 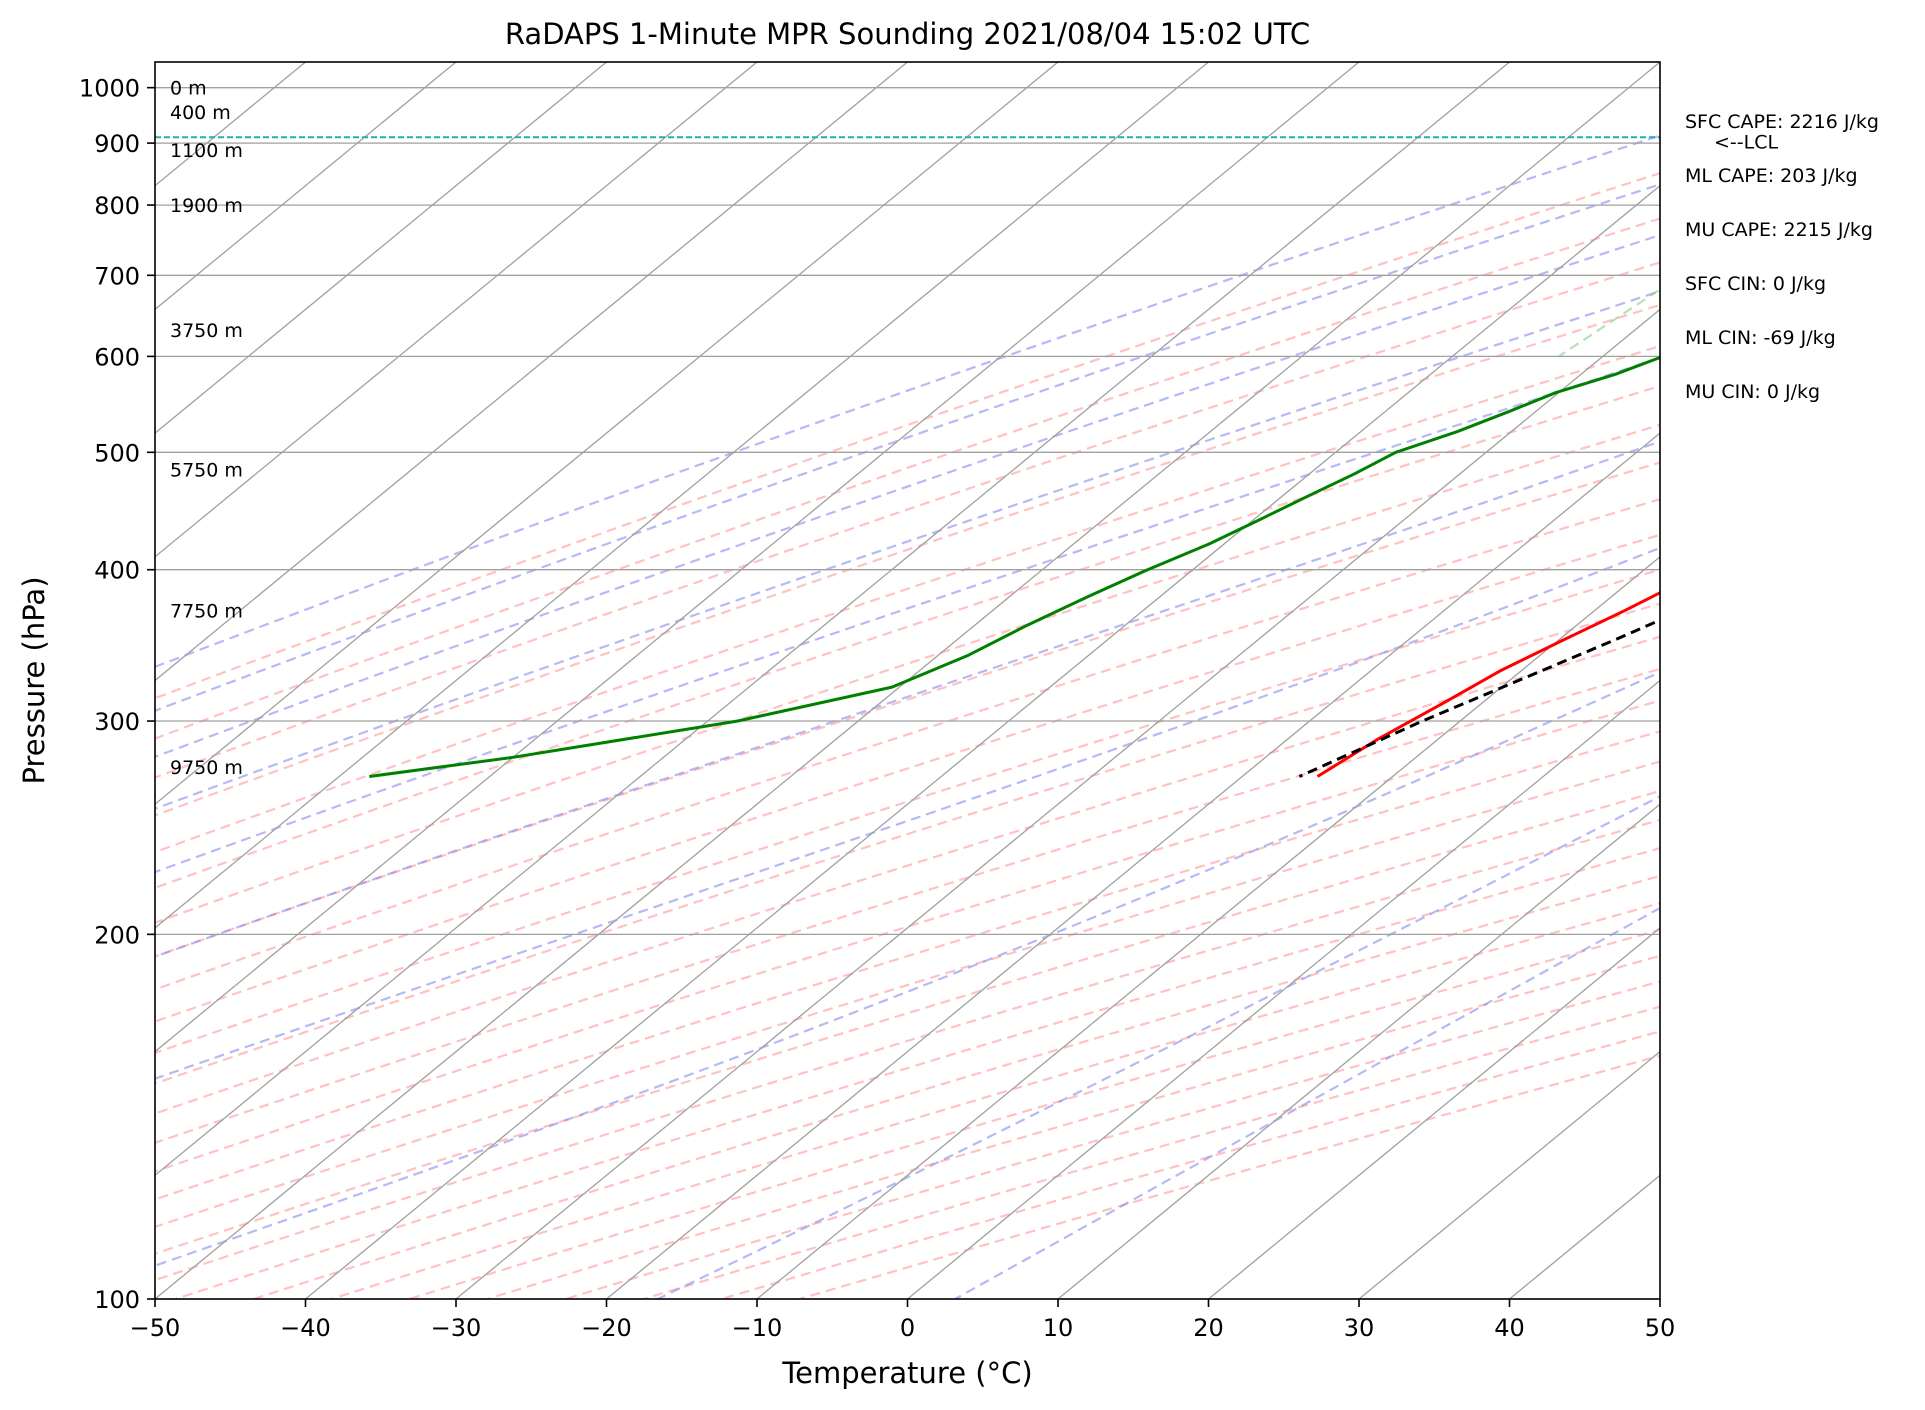 I want to click on y-tick-label: 200, so click(x=117, y=935).